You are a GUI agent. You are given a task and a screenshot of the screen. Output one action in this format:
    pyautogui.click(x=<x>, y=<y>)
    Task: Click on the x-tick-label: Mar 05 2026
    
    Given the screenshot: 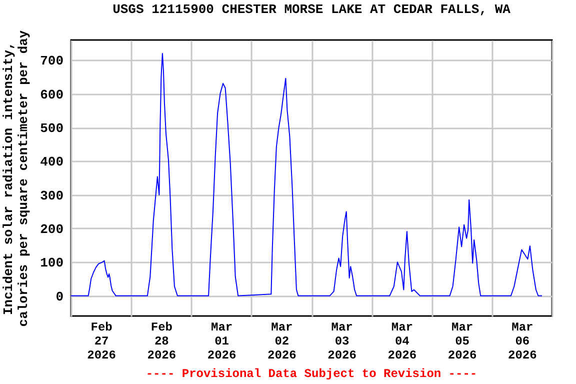 What is the action you would take?
    pyautogui.click(x=462, y=341)
    